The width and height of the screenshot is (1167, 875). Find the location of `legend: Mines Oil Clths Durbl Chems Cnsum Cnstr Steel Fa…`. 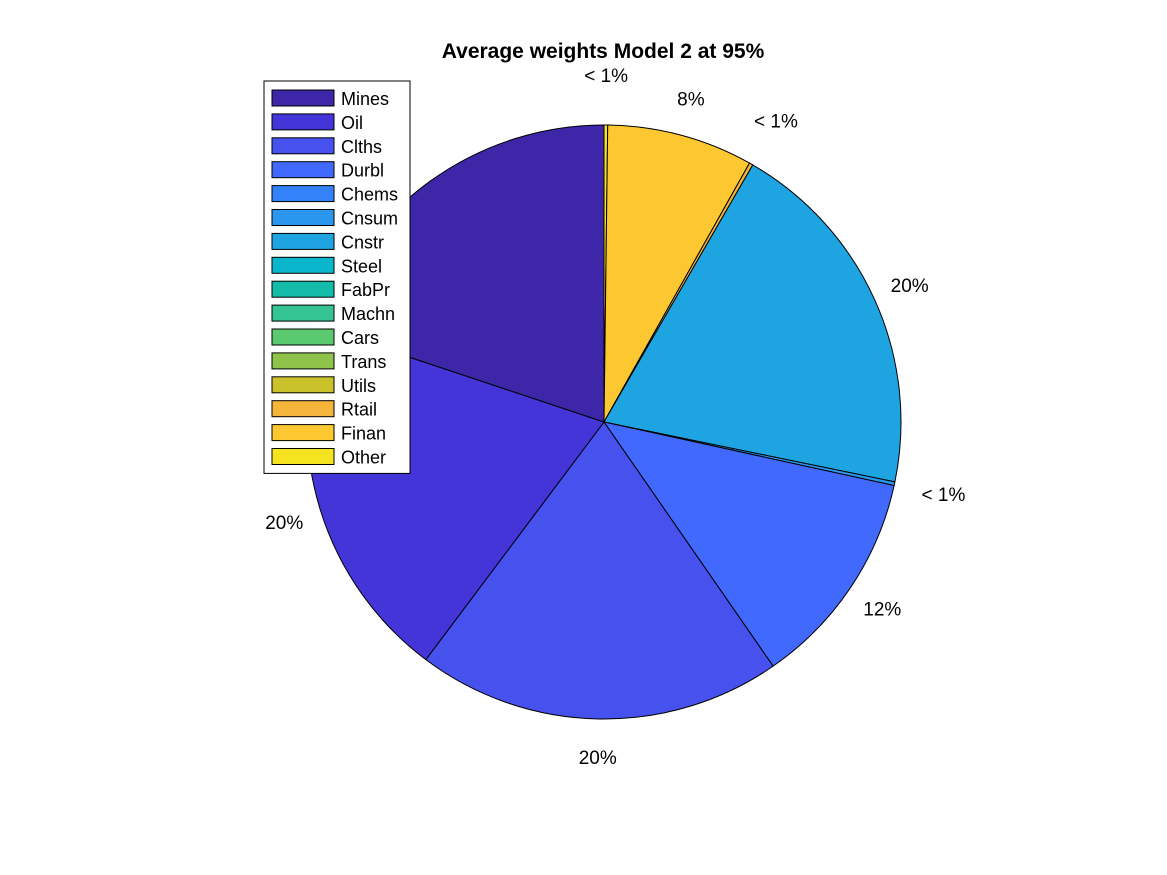

legend: Mines Oil Clths Durbl Chems Cnsum Cnstr Steel Fa… is located at coordinates (337, 277).